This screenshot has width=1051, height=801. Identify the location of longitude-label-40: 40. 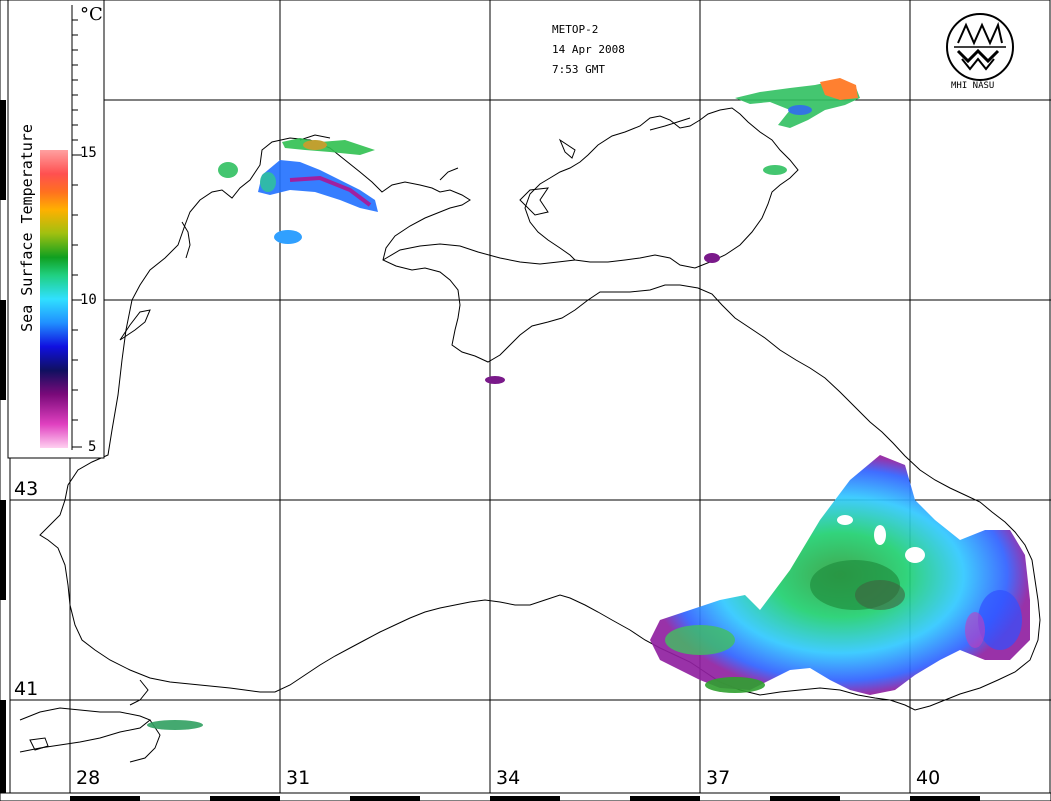
(928, 778).